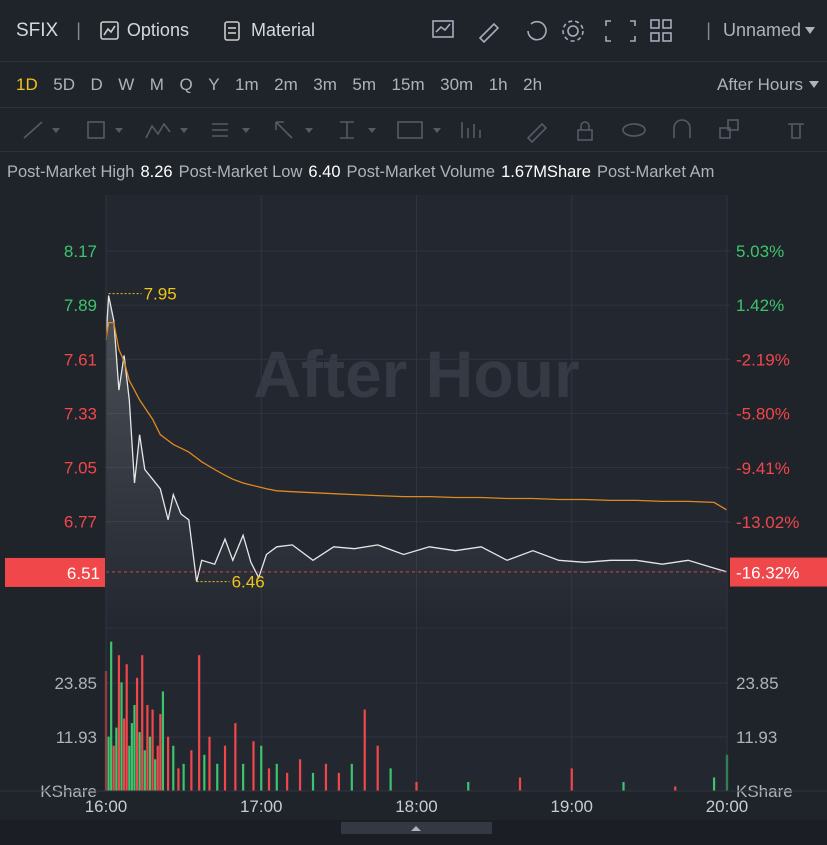 The height and width of the screenshot is (845, 827). What do you see at coordinates (756, 737) in the screenshot?
I see `y2-tick-label: 11.93` at bounding box center [756, 737].